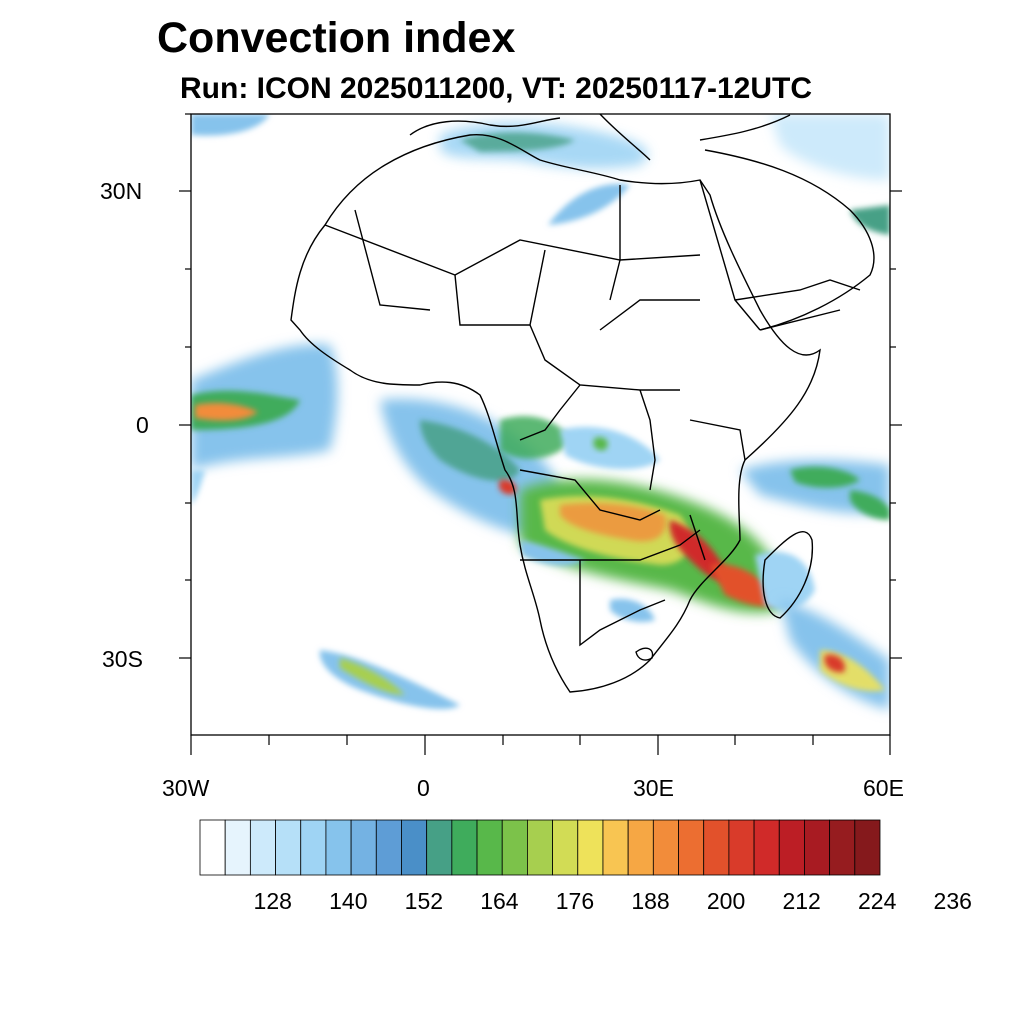  What do you see at coordinates (230, 125) in the screenshot?
I see `field-nw` at bounding box center [230, 125].